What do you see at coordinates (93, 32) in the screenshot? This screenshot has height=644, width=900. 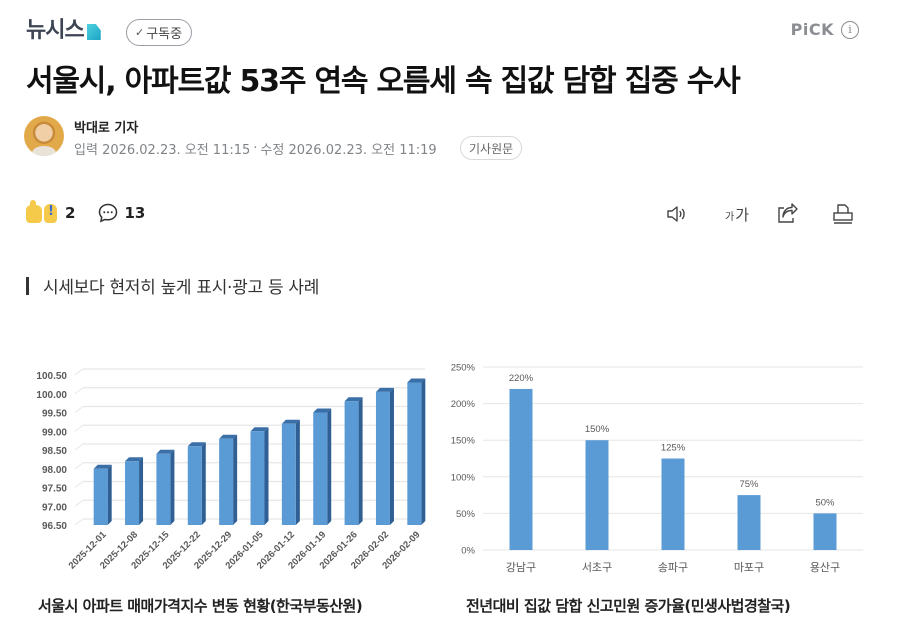 I see `logo-mark-icon` at bounding box center [93, 32].